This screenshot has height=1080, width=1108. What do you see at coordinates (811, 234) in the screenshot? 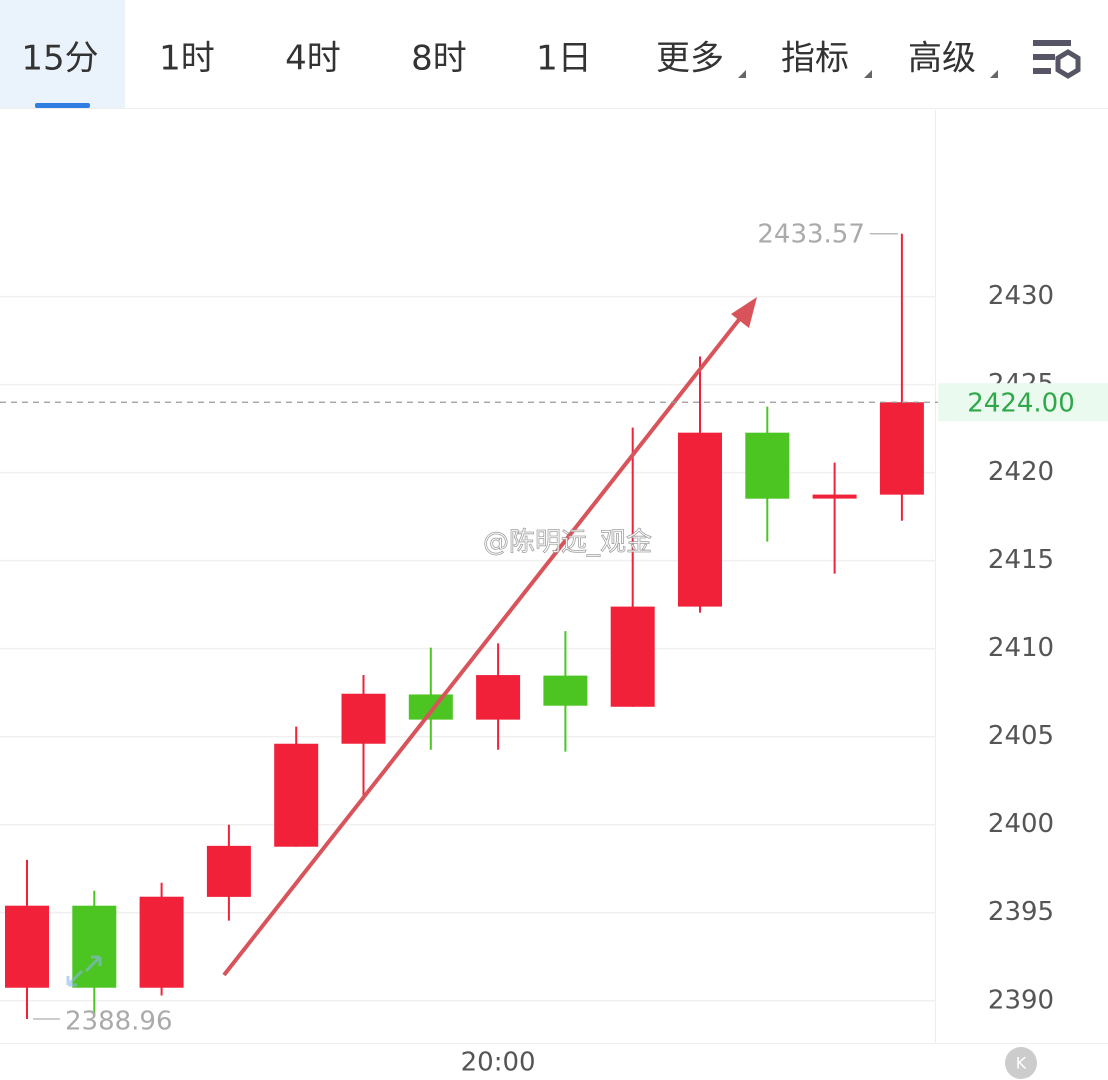
I see `high-label: 2433.57` at bounding box center [811, 234].